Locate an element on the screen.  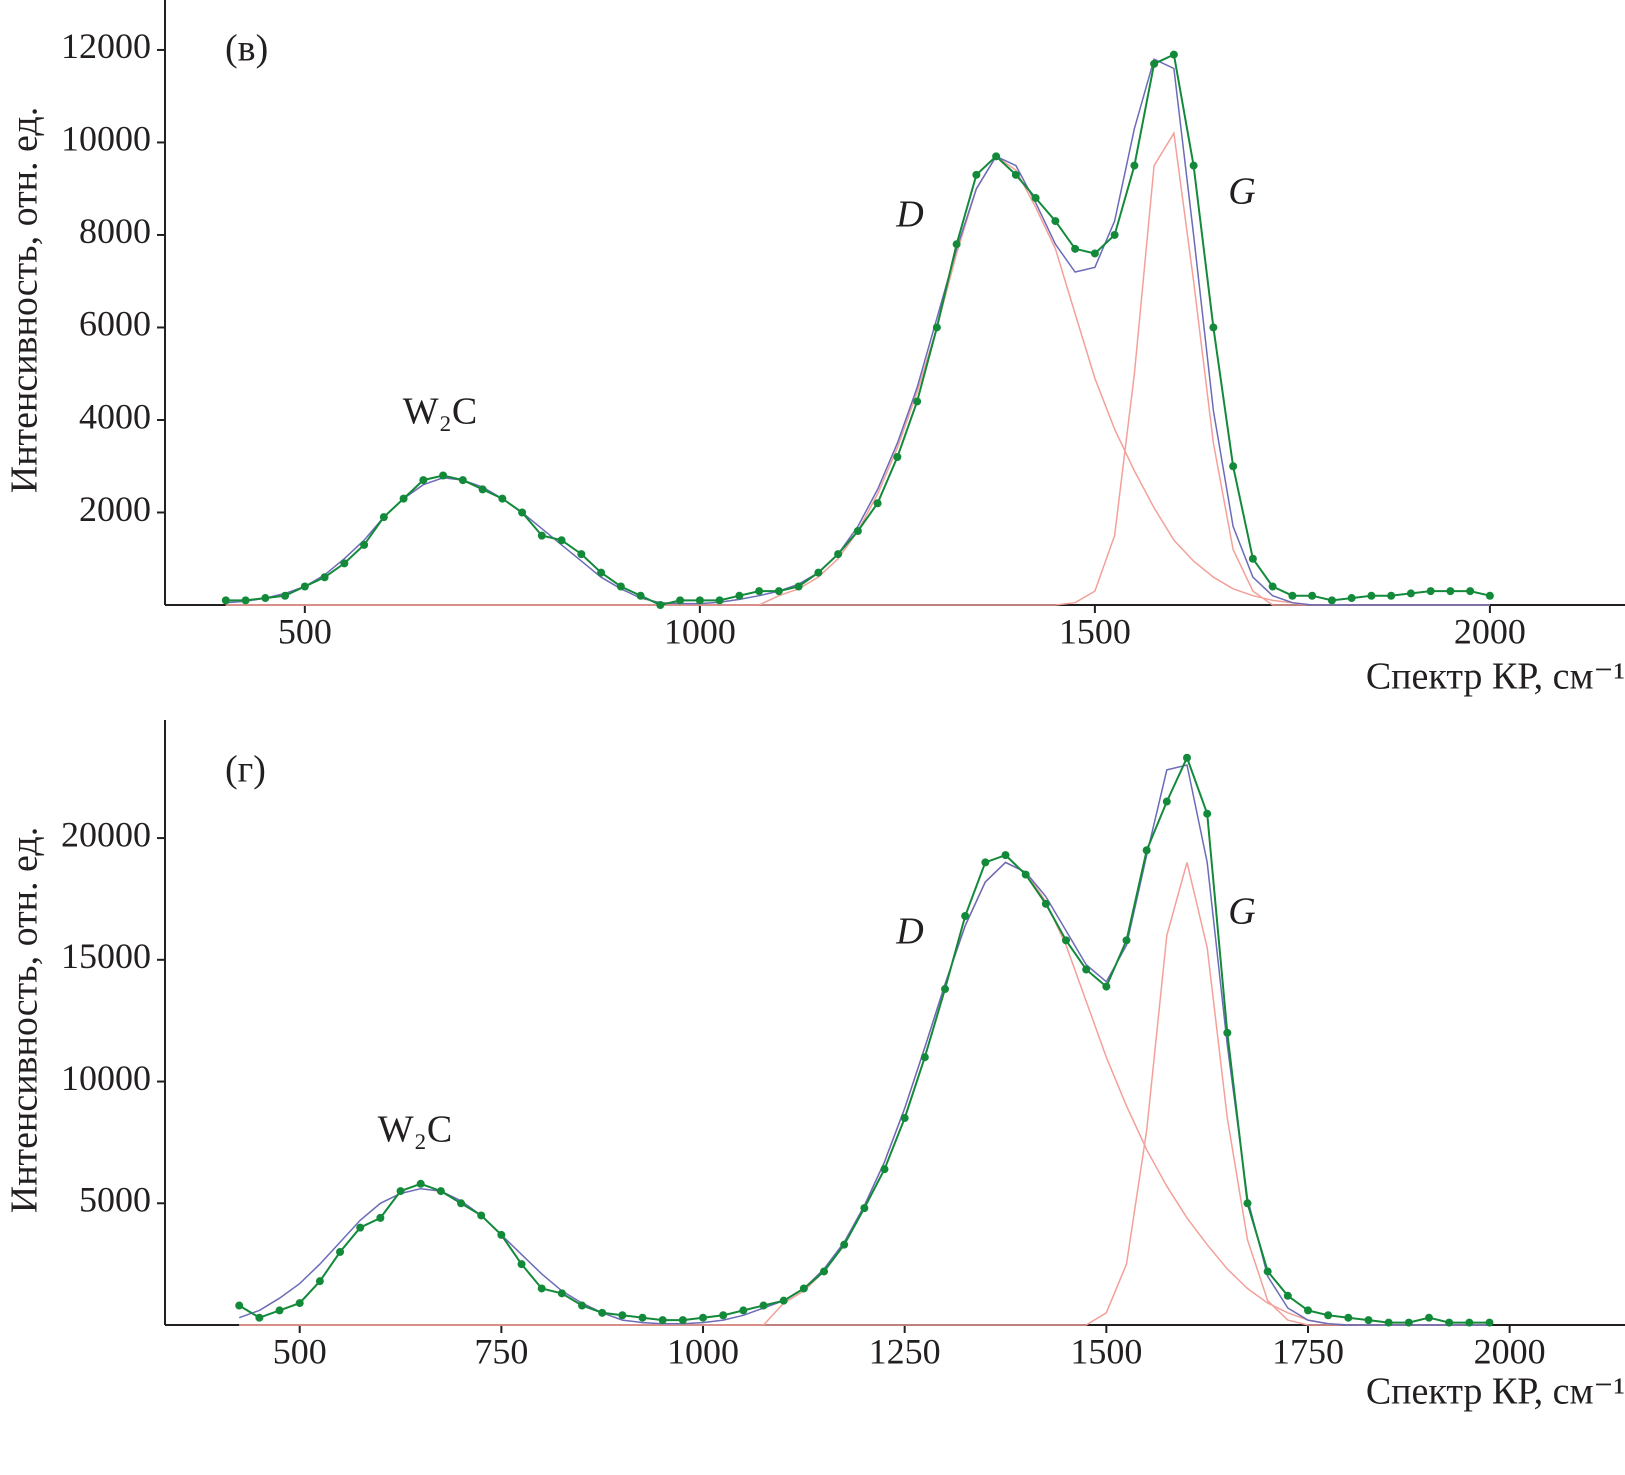
y-tick-label: 8000 is located at coordinates (115, 231).